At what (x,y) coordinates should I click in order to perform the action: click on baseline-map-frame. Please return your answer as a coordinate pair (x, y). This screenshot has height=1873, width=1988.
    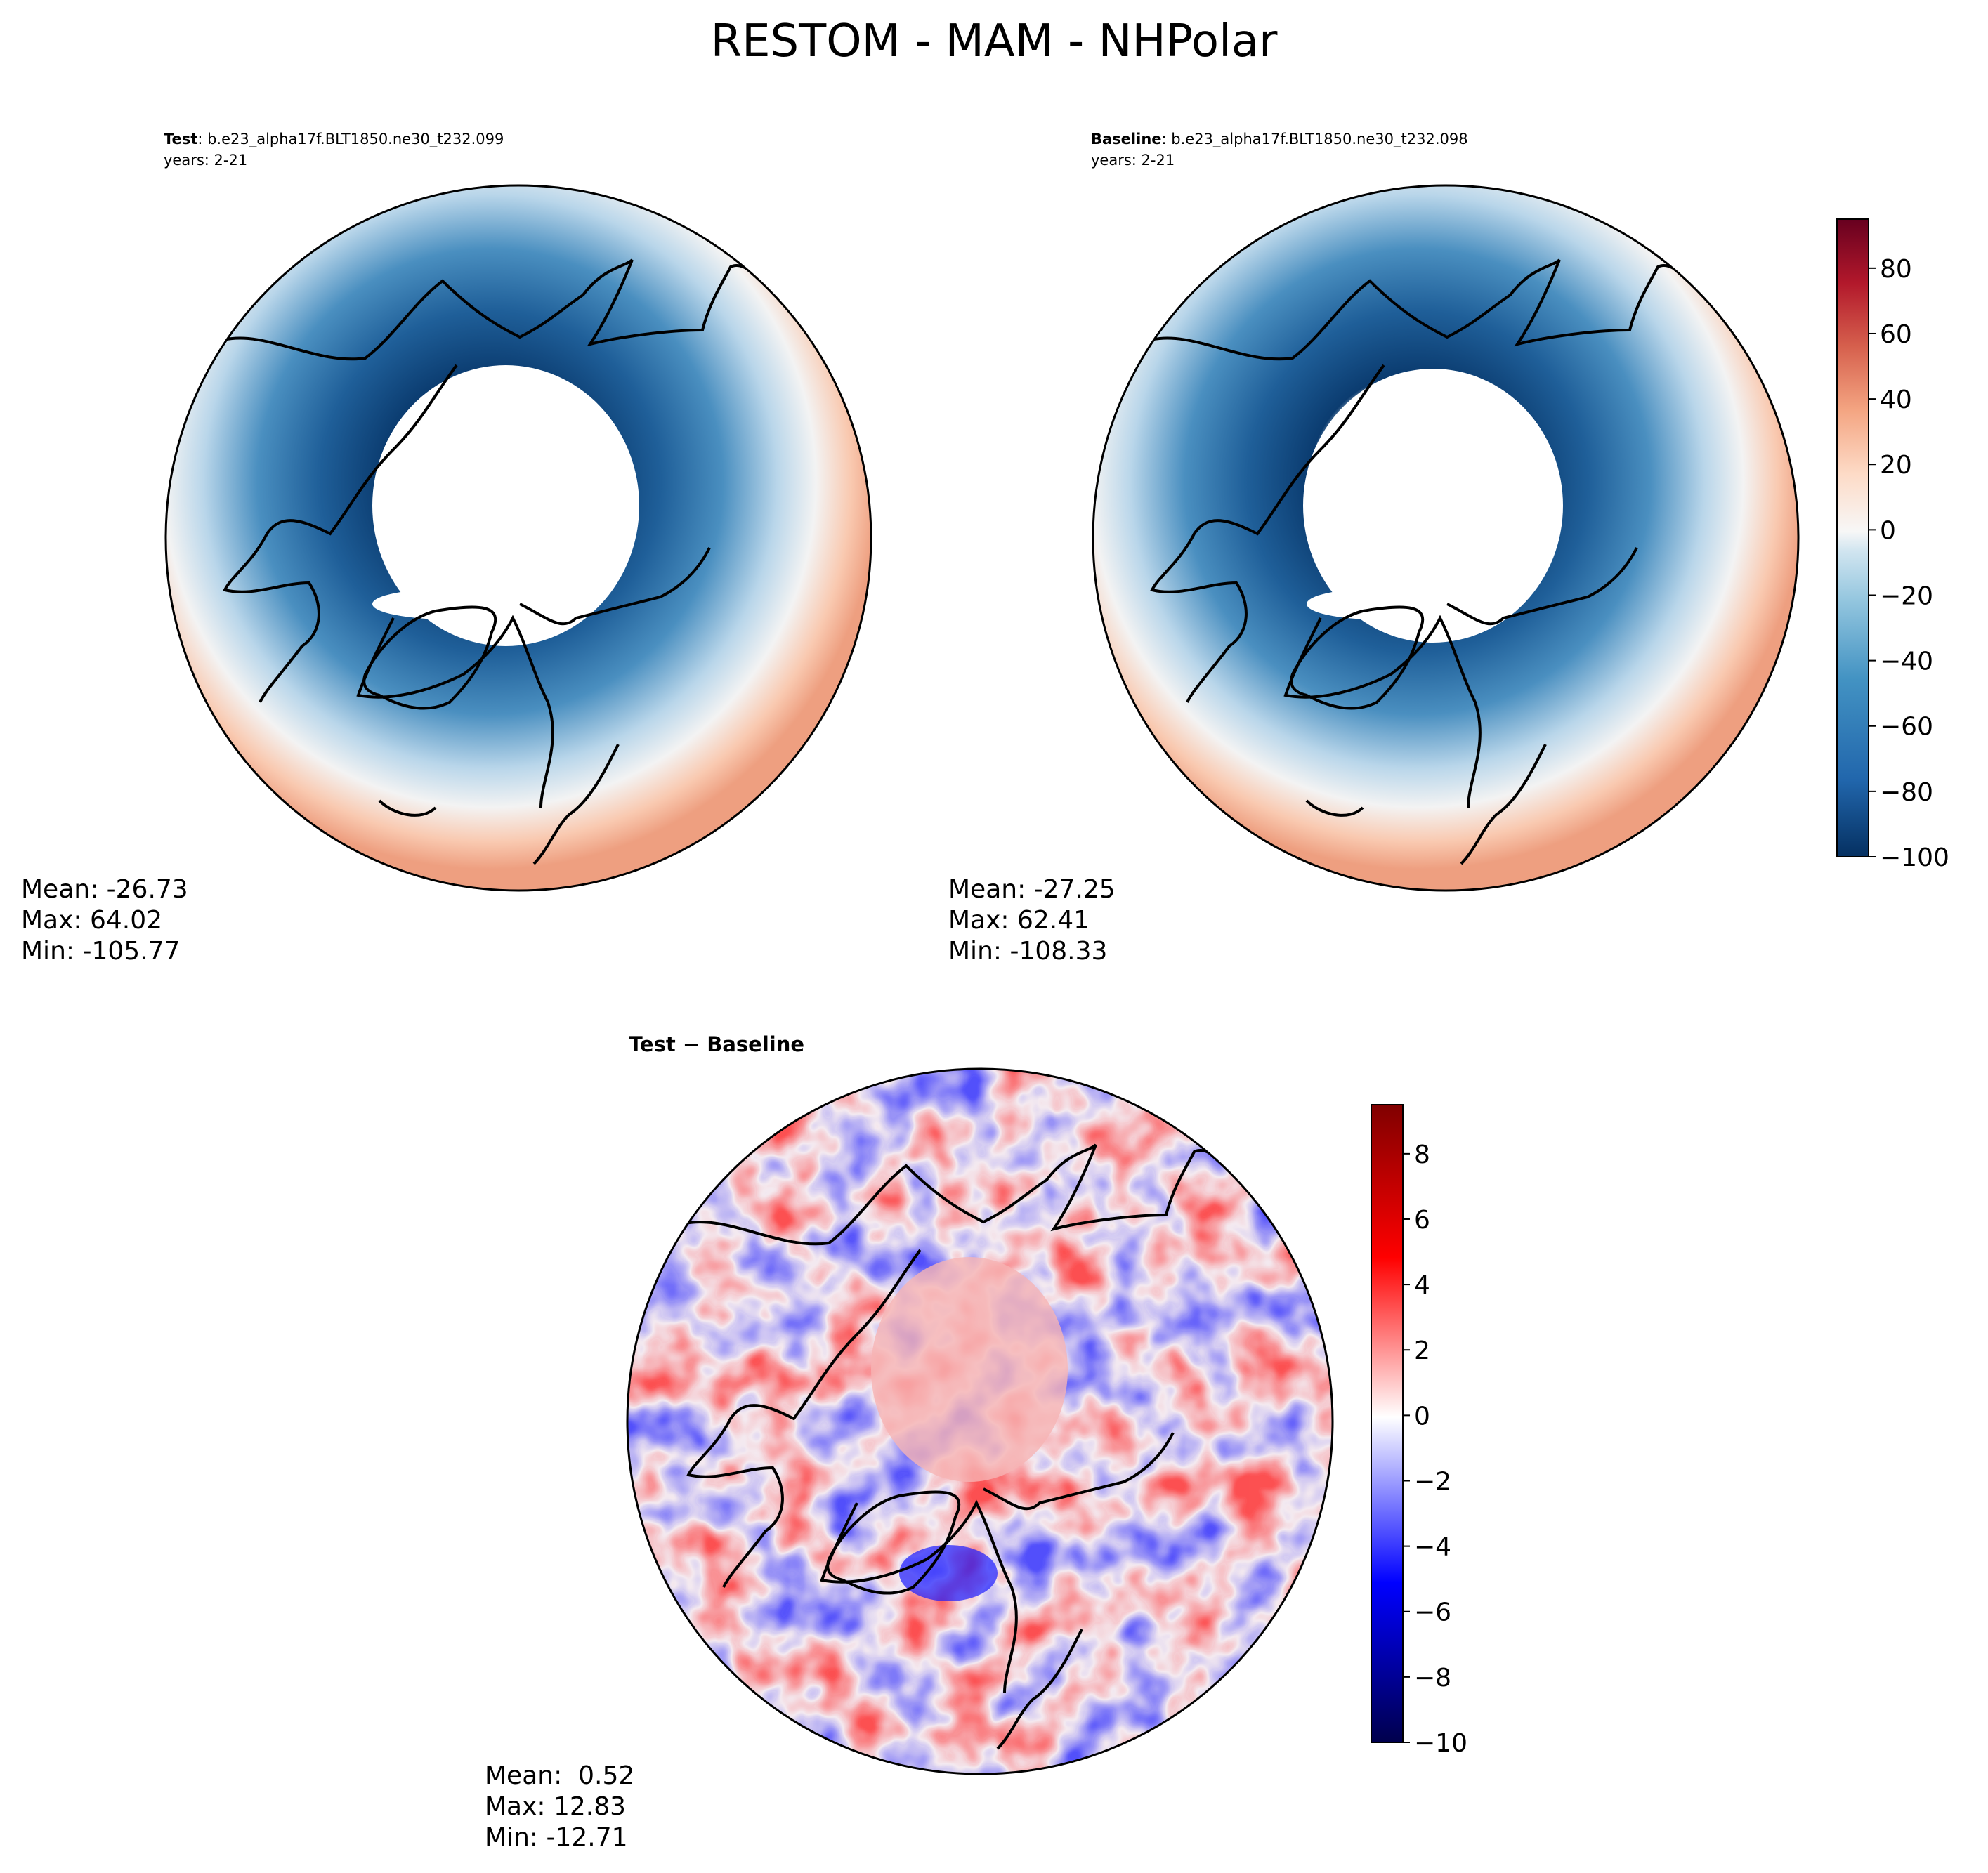
    Looking at the image, I should click on (1446, 538).